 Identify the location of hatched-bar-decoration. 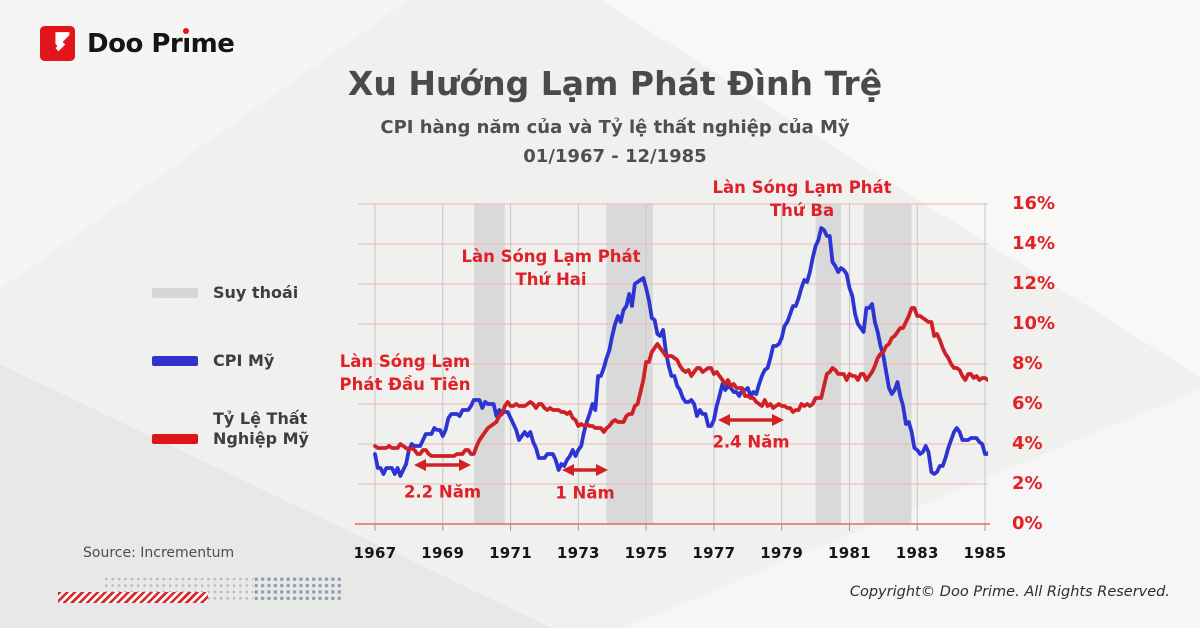
(133, 597).